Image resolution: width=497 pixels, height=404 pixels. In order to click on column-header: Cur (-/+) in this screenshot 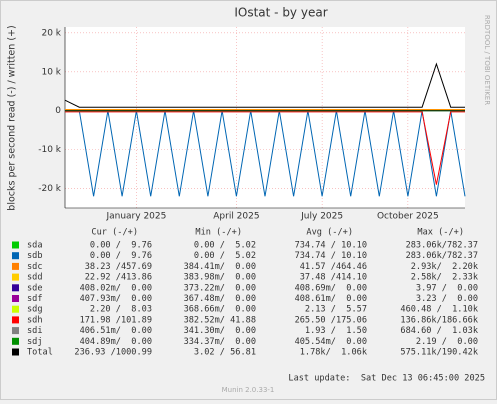, I will do `click(114, 233)`.